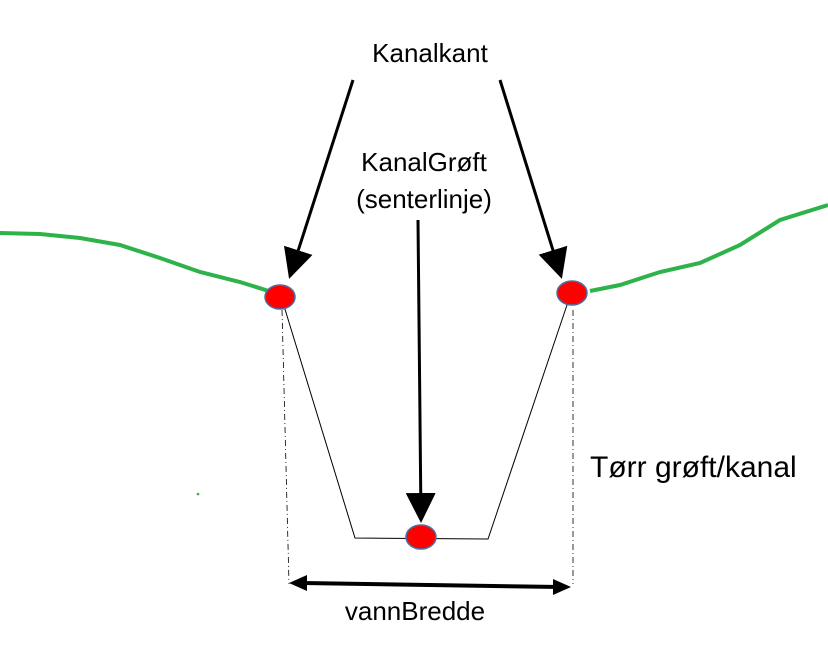 The width and height of the screenshot is (828, 649). Describe the element at coordinates (562, 587) in the screenshot. I see `width-arrowhead-right` at that location.